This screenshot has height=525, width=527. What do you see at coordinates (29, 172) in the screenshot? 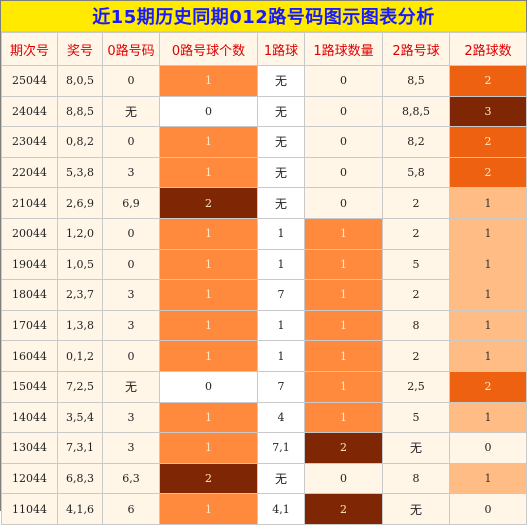
I see `period-cell: 22044` at bounding box center [29, 172].